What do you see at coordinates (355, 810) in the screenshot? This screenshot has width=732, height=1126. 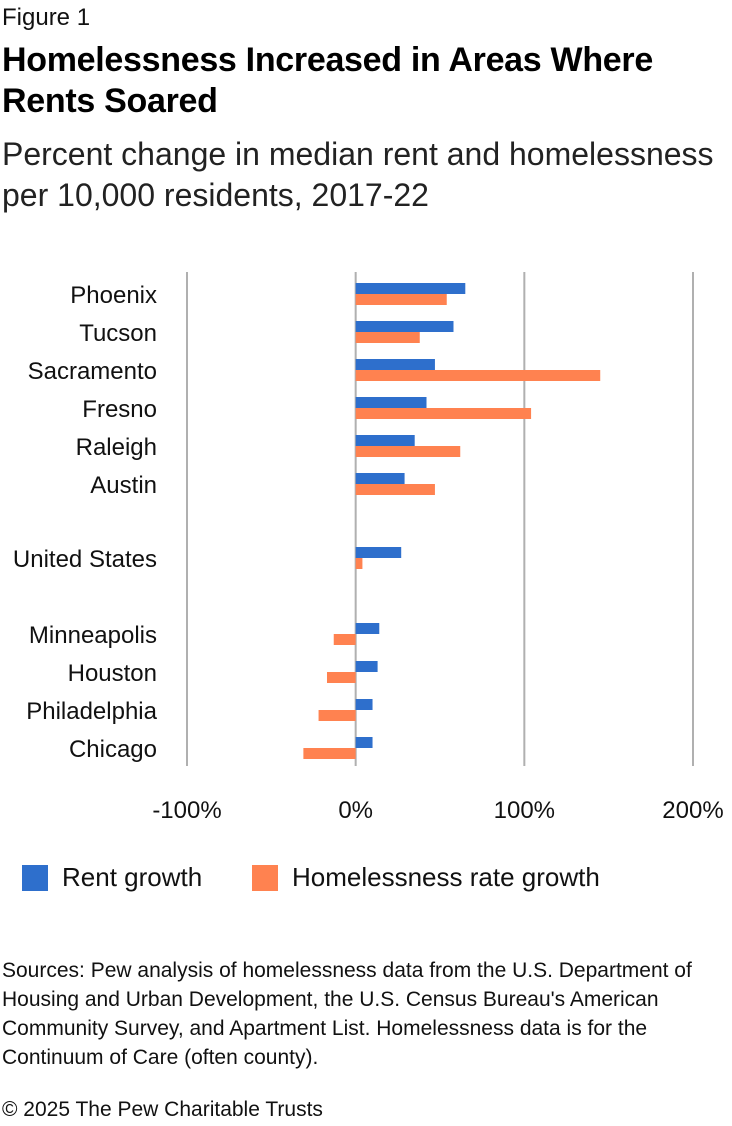 I see `x-tick-label: 0%` at bounding box center [355, 810].